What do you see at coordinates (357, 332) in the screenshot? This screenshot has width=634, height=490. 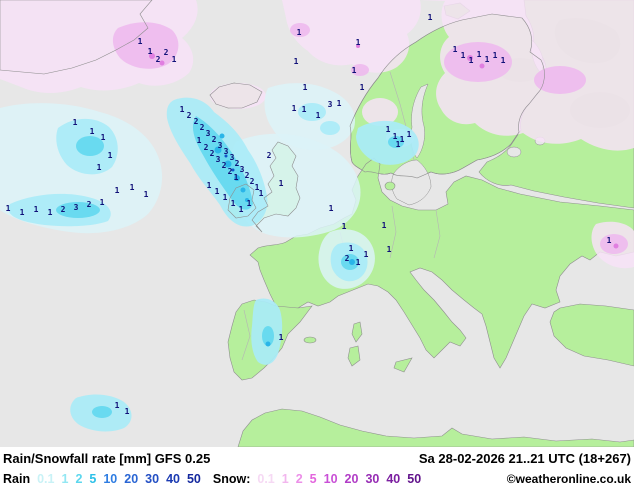 I see `landmass-corsica` at bounding box center [357, 332].